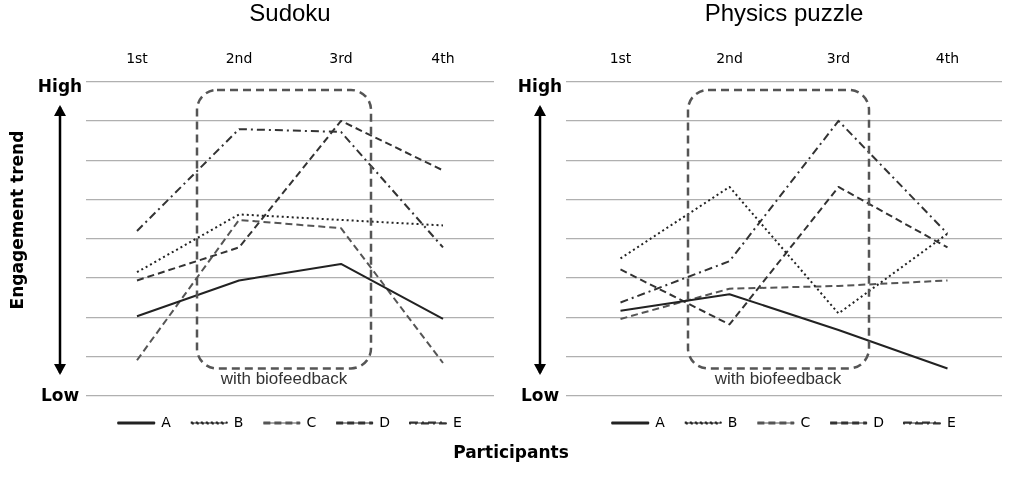 The image size is (1022, 479). What do you see at coordinates (511, 452) in the screenshot?
I see `x-axis-title: Participants` at bounding box center [511, 452].